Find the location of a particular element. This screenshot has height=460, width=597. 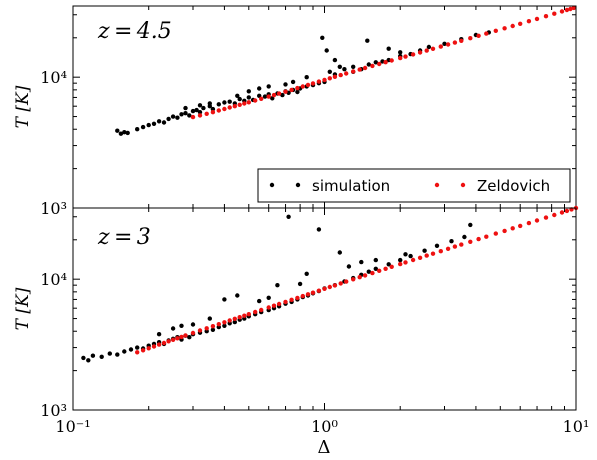

y-tick-label-p0-0: 10³ is located at coordinates (53, 208).